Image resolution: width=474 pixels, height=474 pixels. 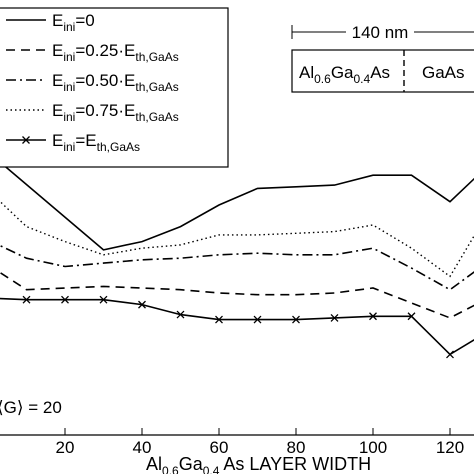 I want to click on inset: 140 nm Al0.6Ga0.4As GaAs, so click(x=382, y=57).